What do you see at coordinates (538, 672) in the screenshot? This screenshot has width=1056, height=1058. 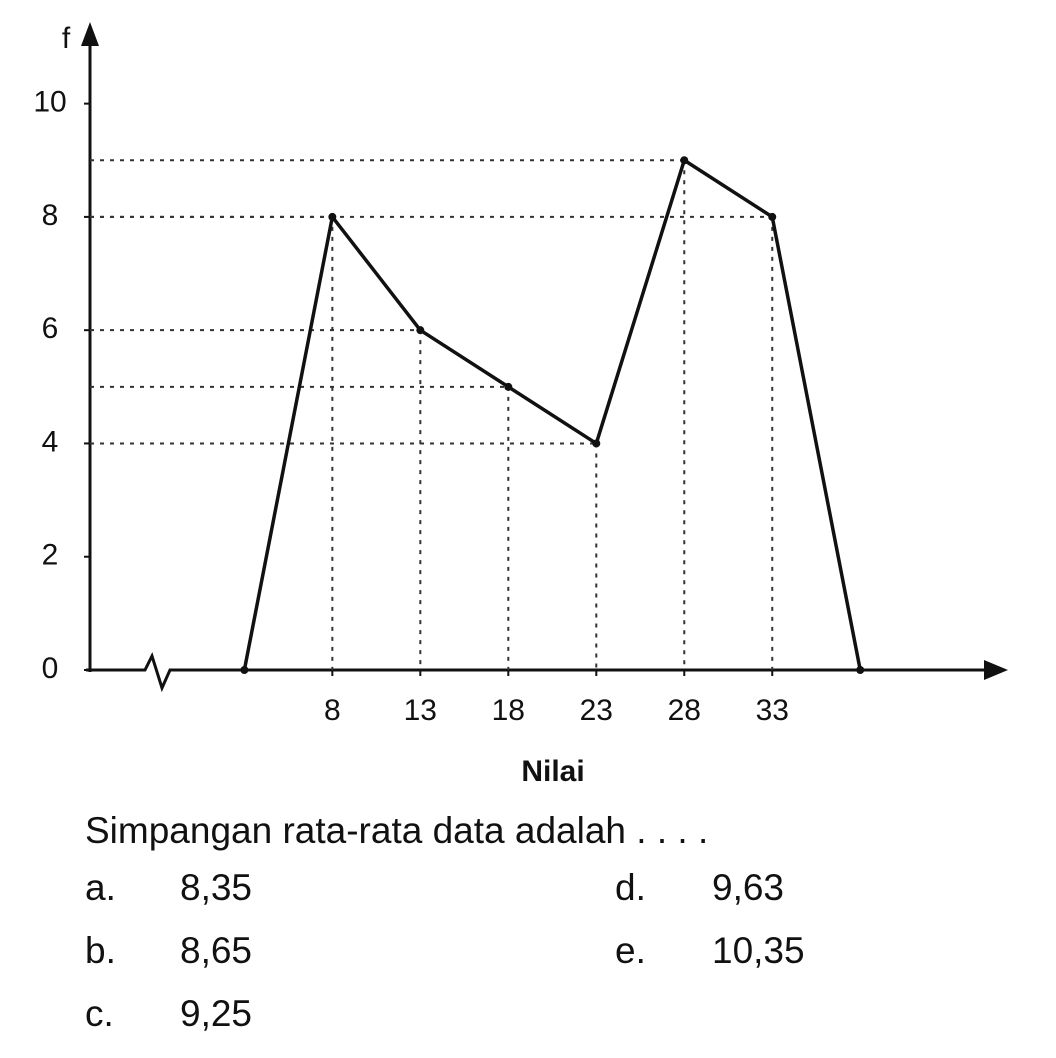 I see `x-axis` at bounding box center [538, 672].